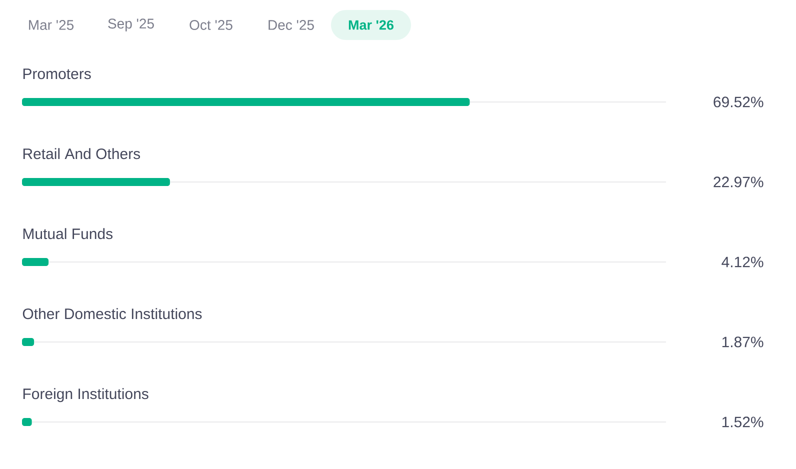  I want to click on data-label: 4.12%, so click(743, 262).